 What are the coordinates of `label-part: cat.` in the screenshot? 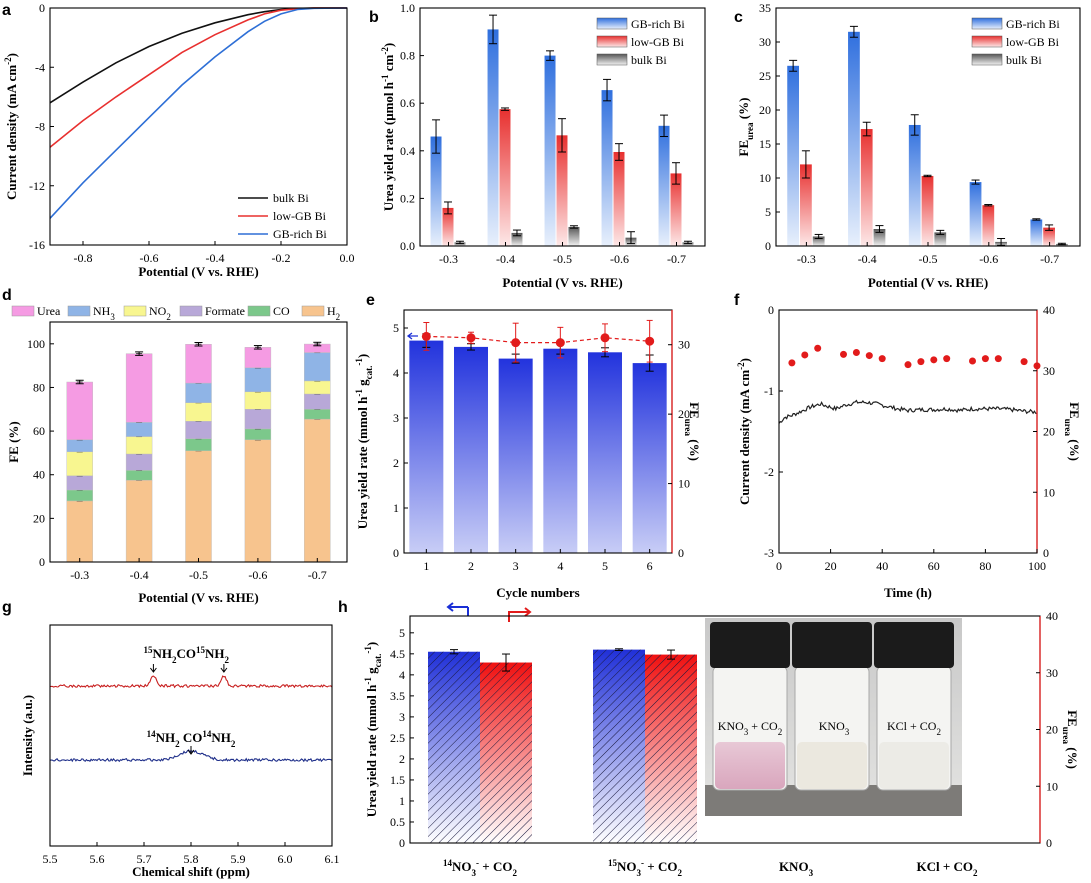 It's located at (369, 373).